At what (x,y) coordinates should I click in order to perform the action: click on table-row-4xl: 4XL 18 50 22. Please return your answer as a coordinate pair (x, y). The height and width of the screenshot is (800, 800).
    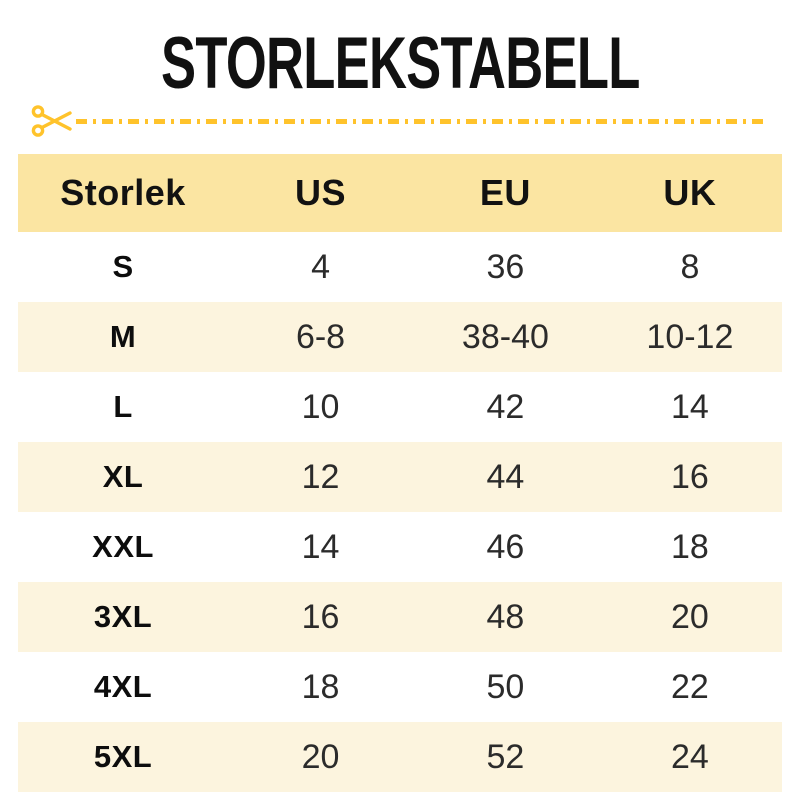
    Looking at the image, I should click on (400, 687).